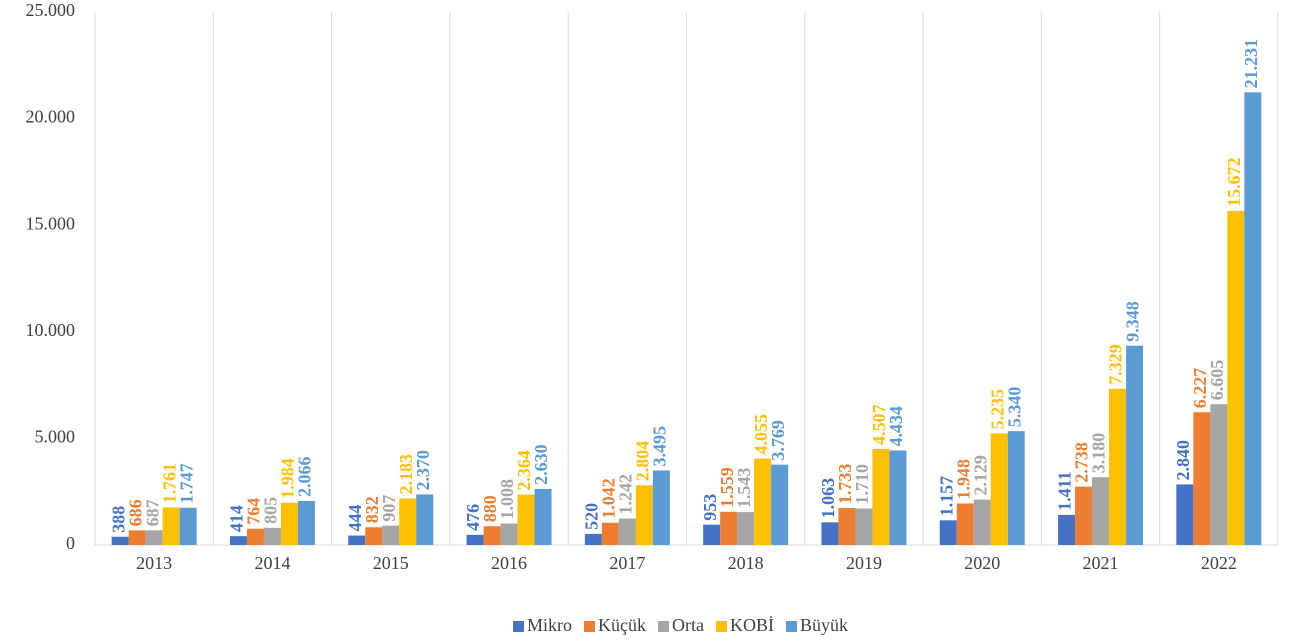 The image size is (1291, 641). I want to click on value-label: 414, so click(237, 518).